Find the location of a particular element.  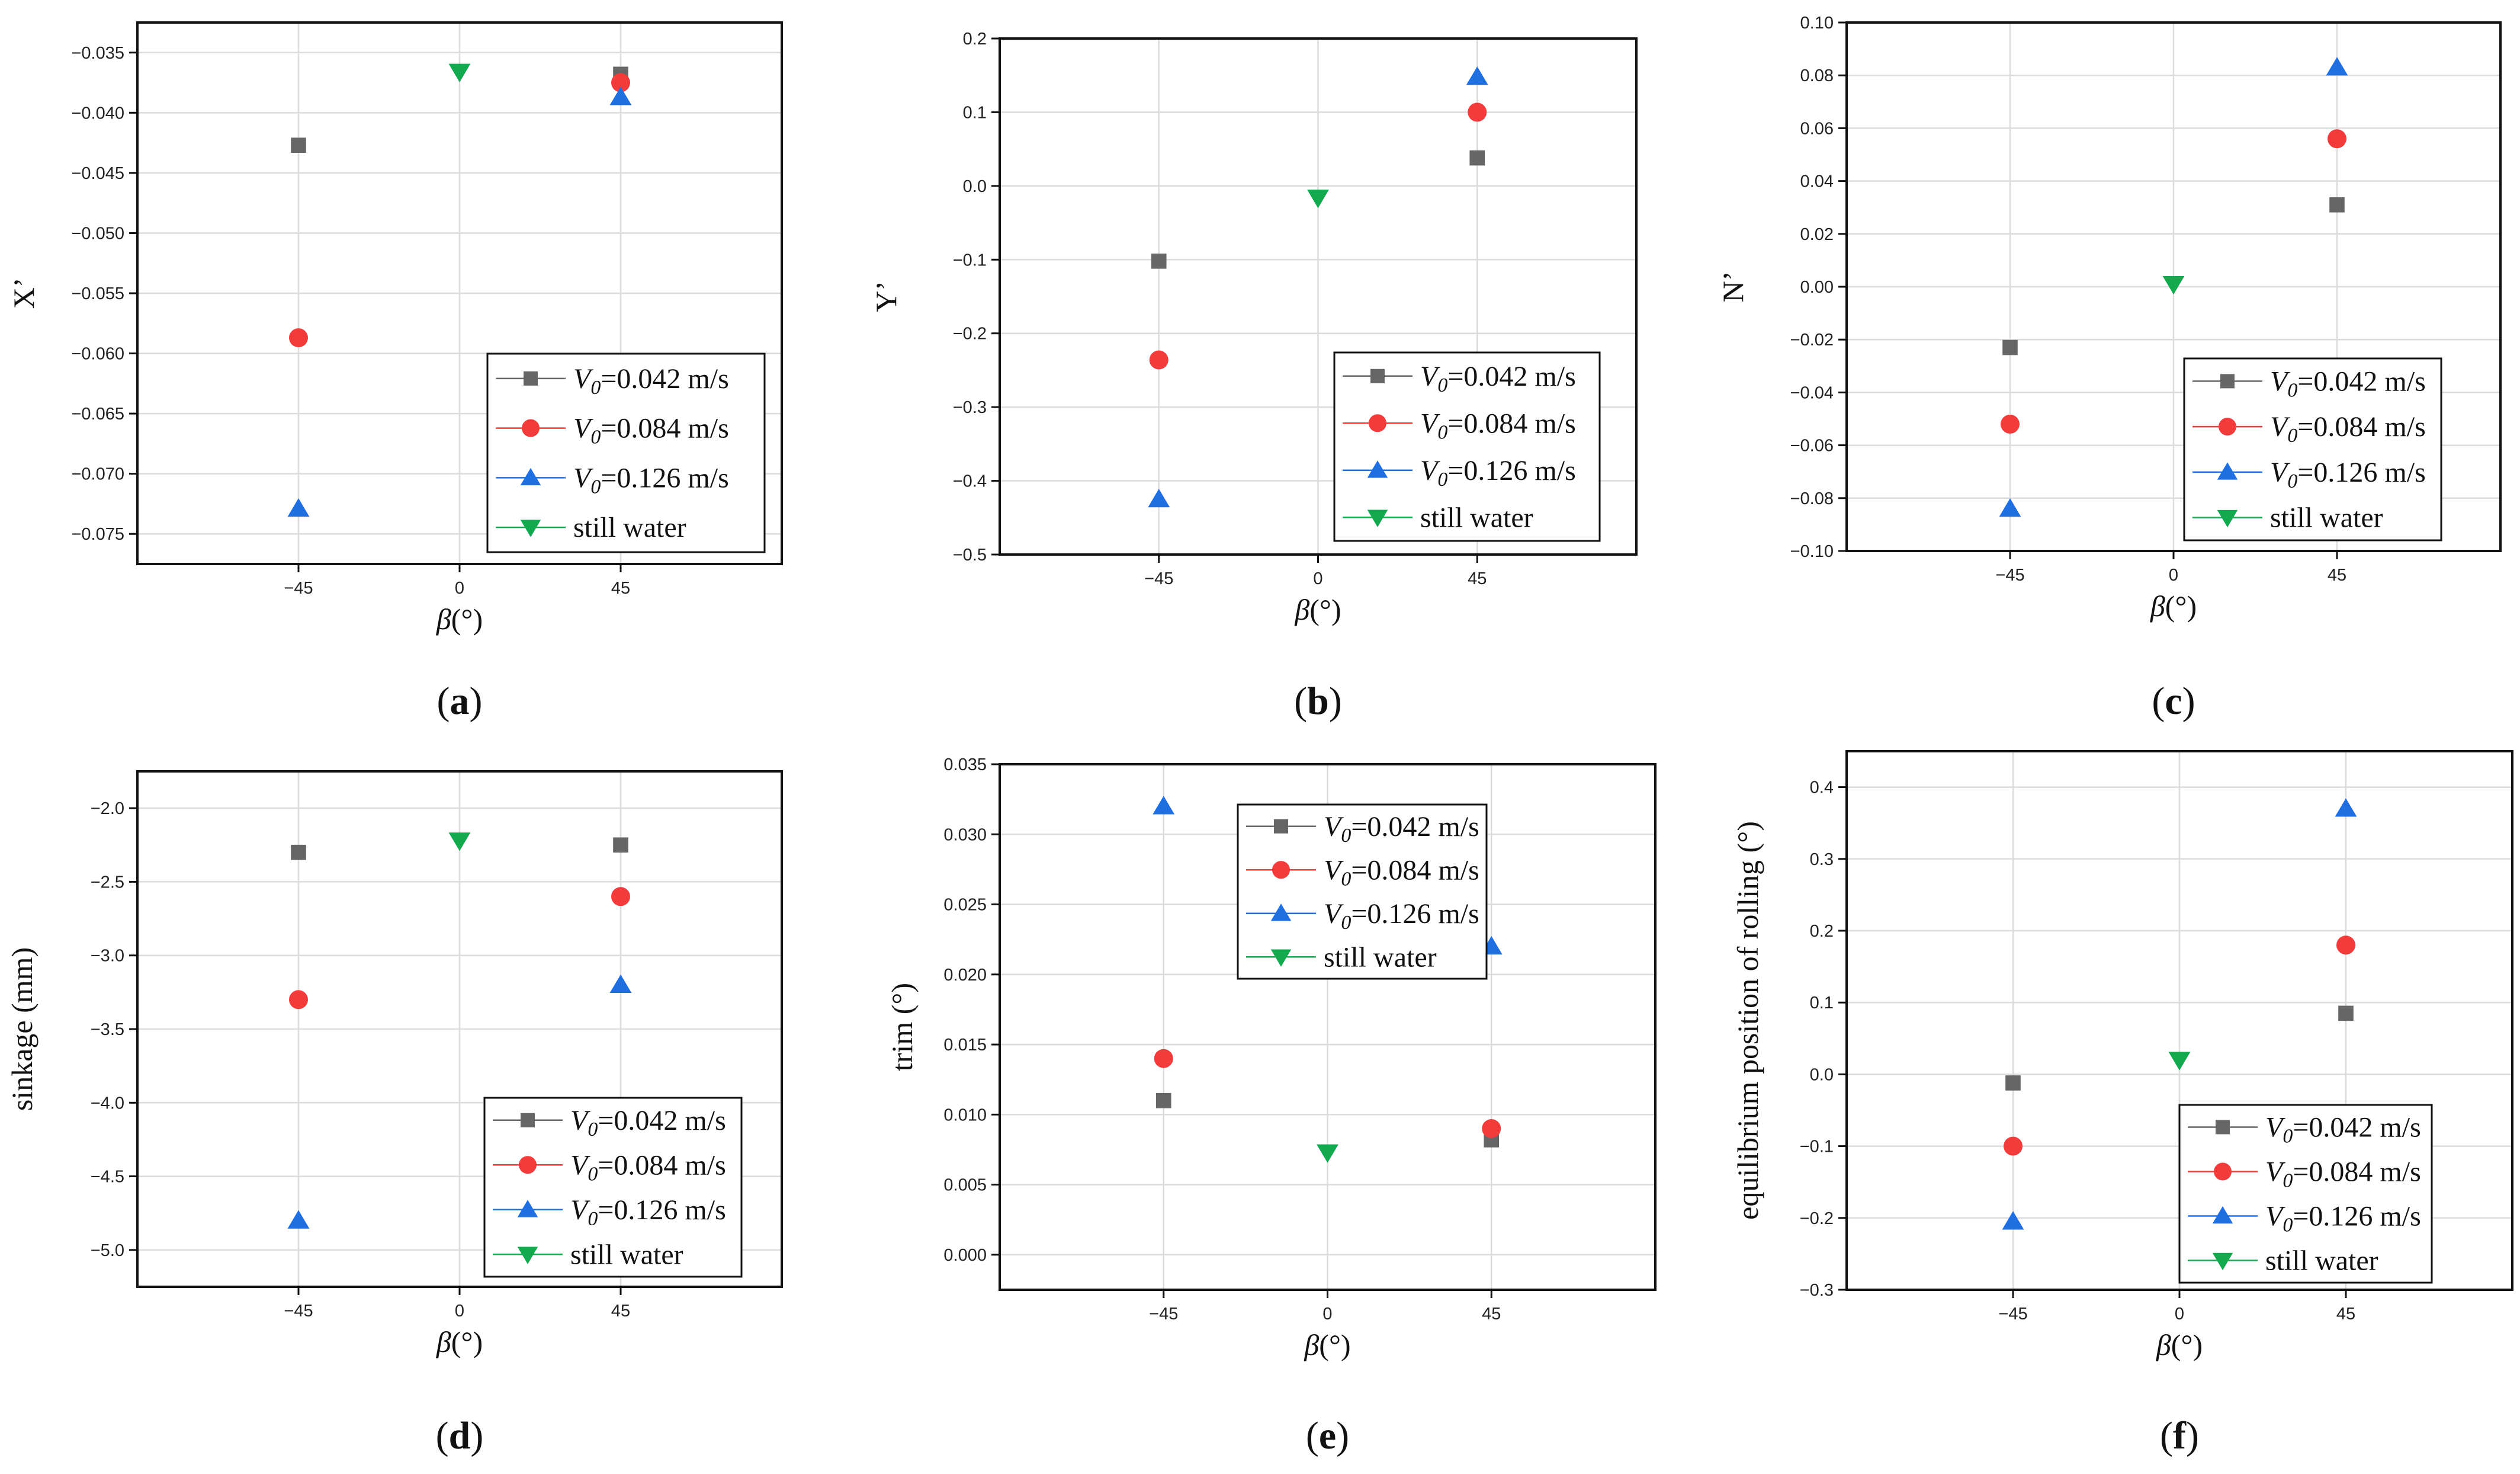

y-tick-label: −0.10 is located at coordinates (1812, 552).